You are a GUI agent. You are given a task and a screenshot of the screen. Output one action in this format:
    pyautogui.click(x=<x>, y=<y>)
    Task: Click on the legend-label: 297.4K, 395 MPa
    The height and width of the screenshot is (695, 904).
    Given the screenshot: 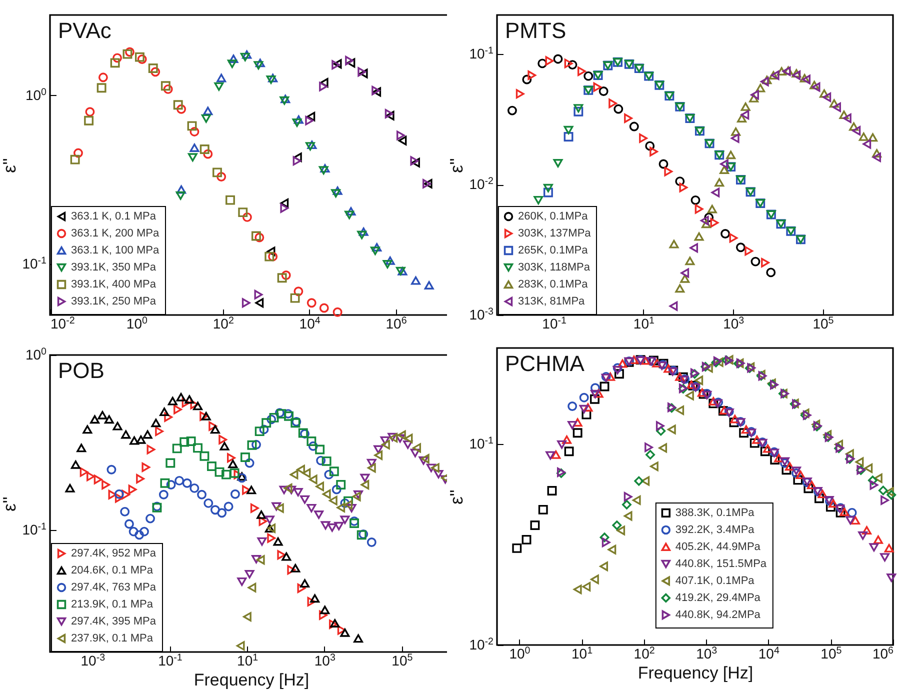 What is the action you would take?
    pyautogui.click(x=114, y=622)
    